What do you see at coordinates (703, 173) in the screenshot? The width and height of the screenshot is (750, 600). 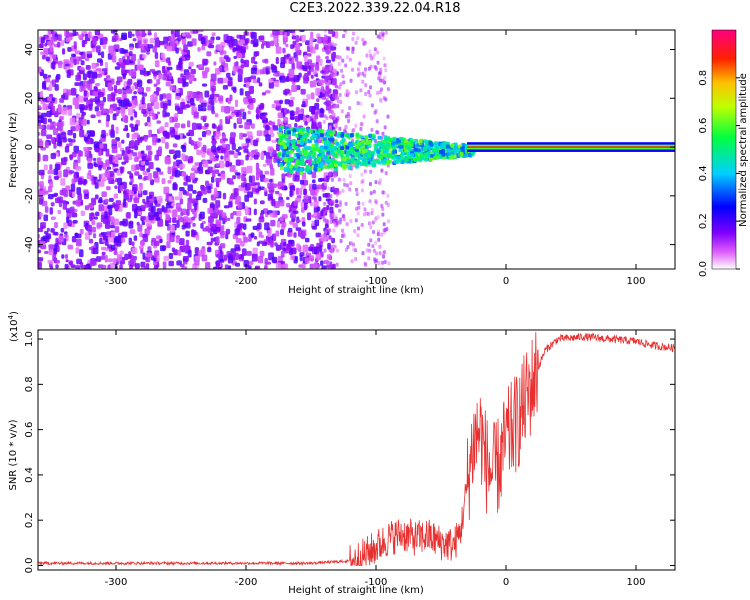 I see `colorbar-tick-label: 0.4` at bounding box center [703, 173].